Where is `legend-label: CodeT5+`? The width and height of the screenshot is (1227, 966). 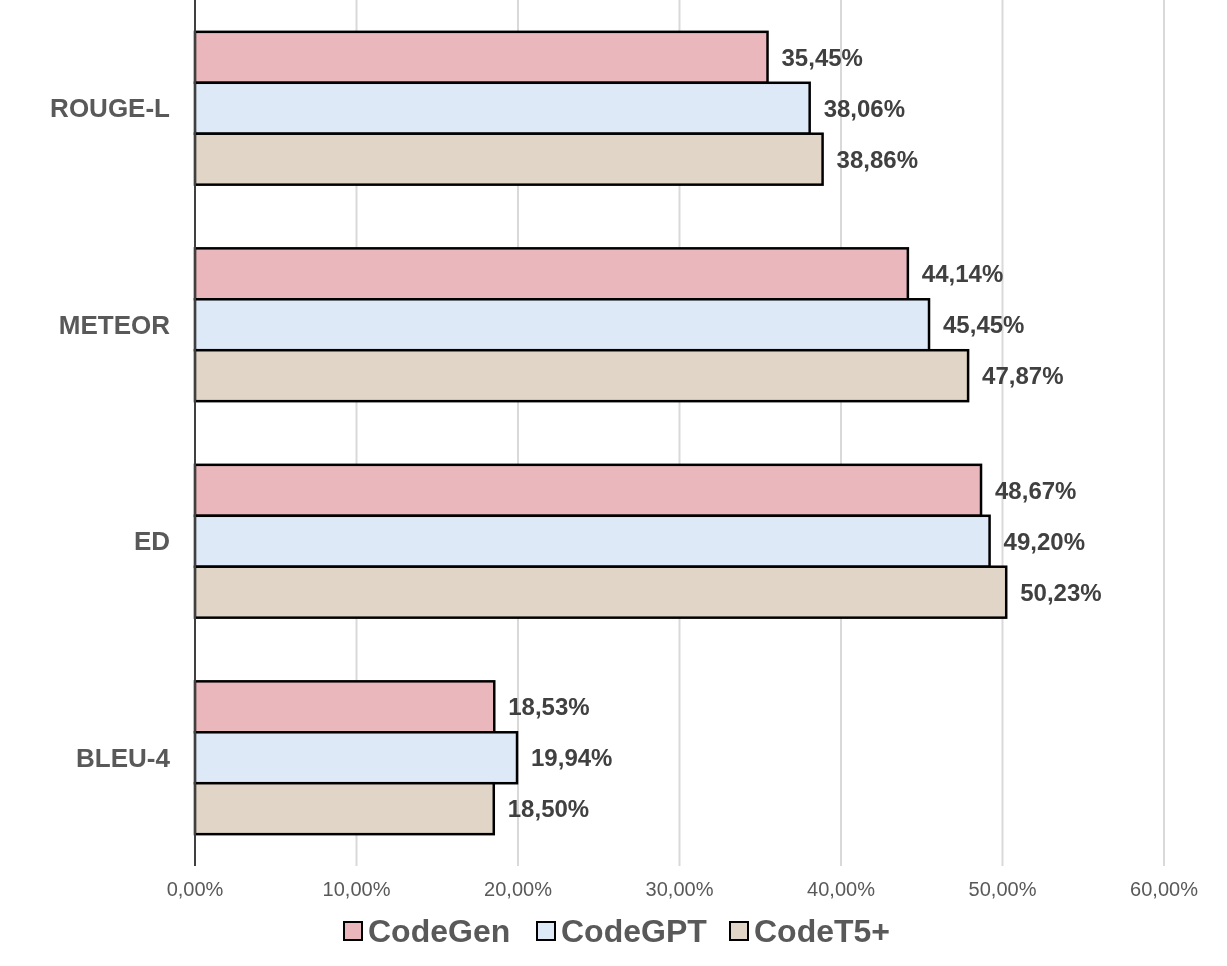 legend-label: CodeT5+ is located at coordinates (822, 931).